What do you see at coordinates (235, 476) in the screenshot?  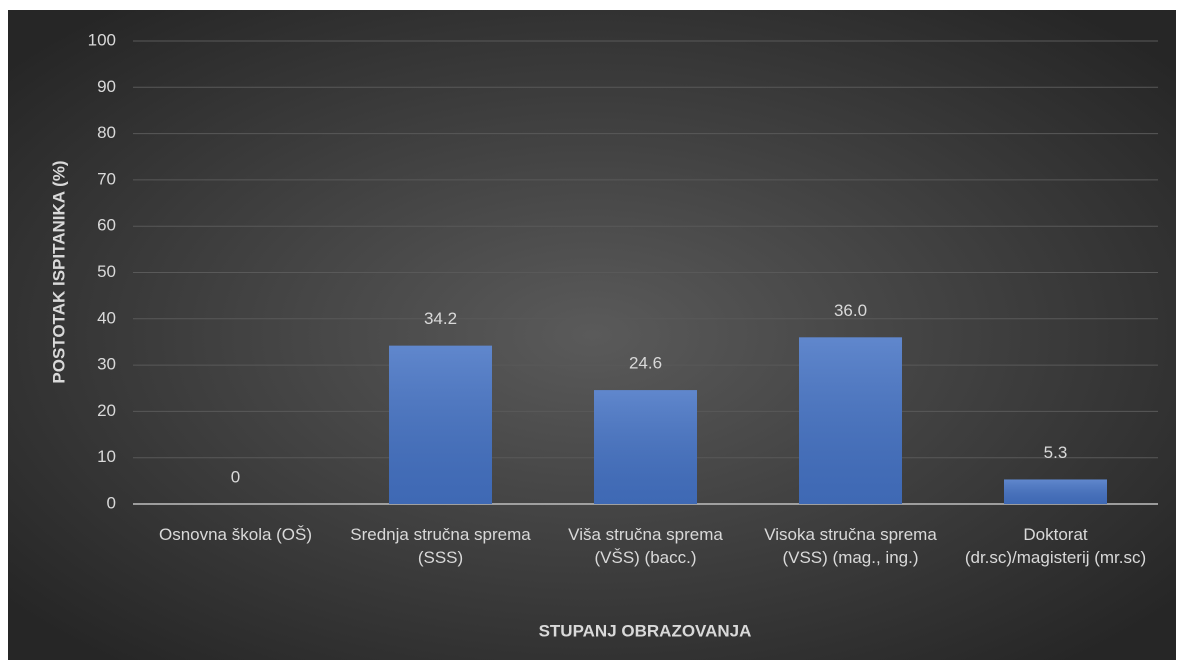 I see `data-label: 0` at bounding box center [235, 476].